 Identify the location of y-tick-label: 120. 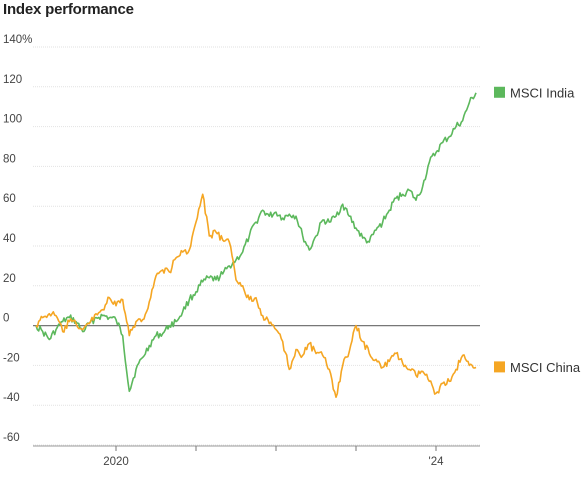
(12, 80).